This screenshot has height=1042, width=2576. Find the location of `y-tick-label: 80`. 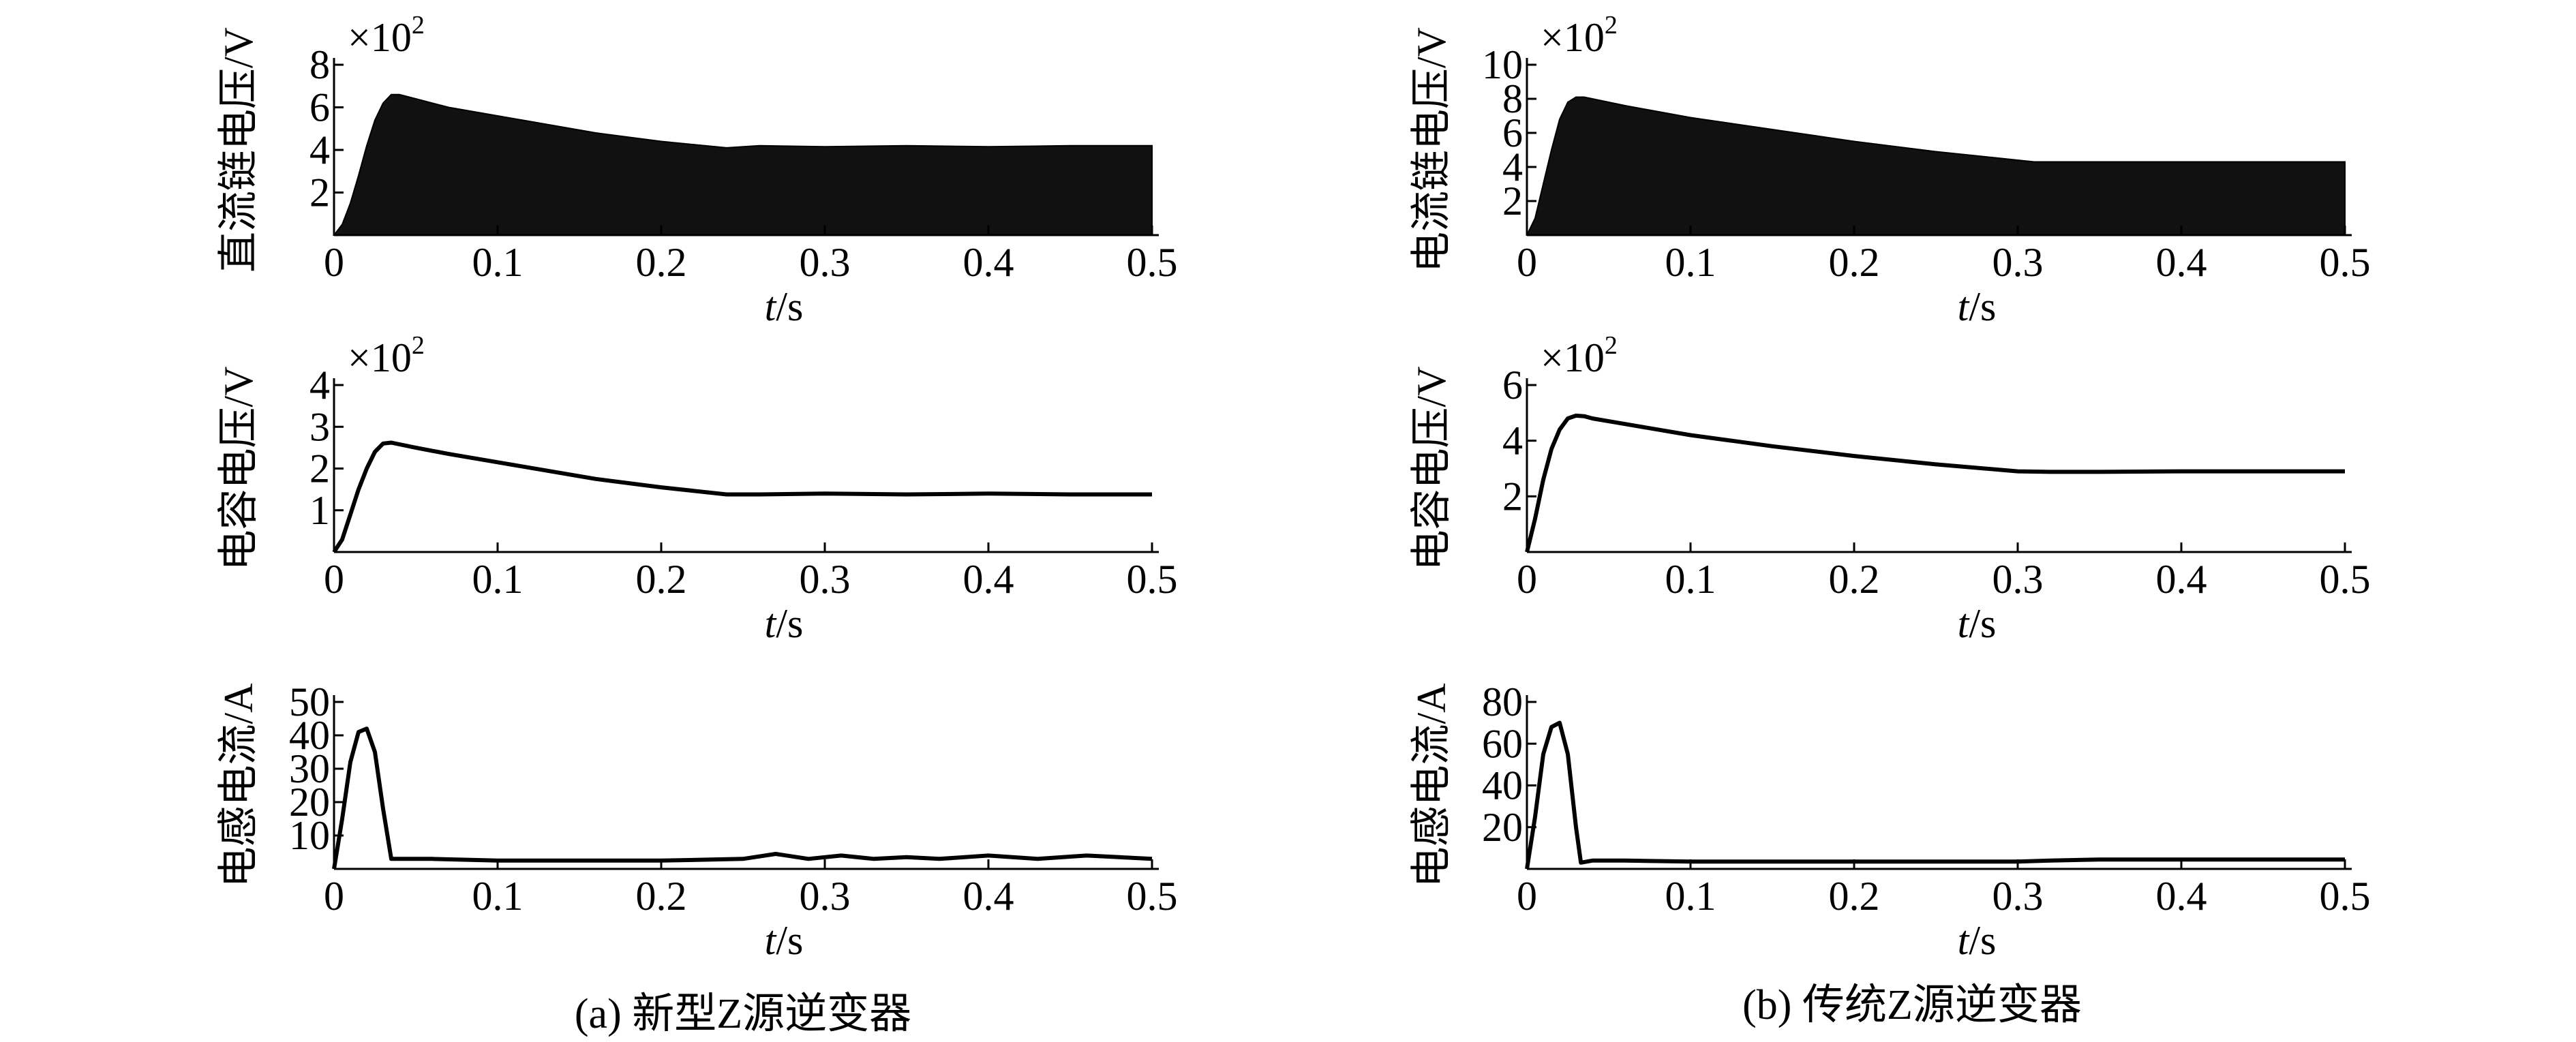

y-tick-label: 80 is located at coordinates (1502, 702).